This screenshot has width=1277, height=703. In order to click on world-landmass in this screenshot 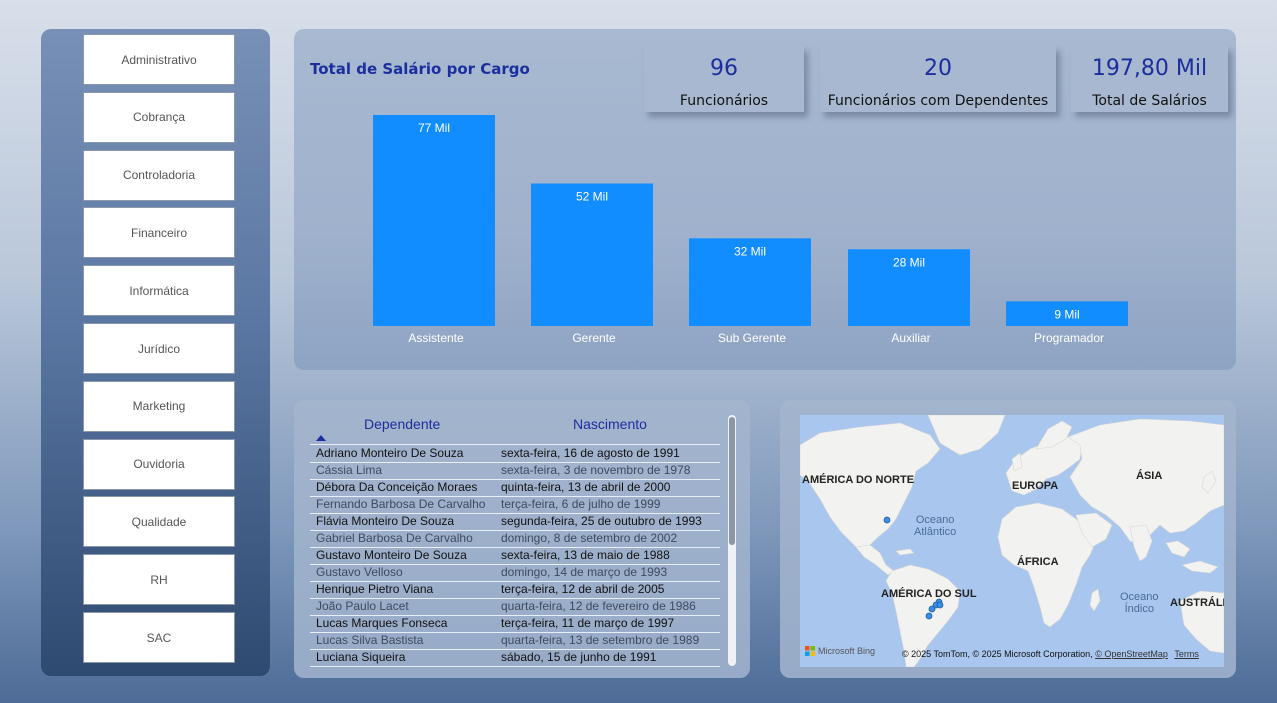, I will do `click(1012, 541)`.